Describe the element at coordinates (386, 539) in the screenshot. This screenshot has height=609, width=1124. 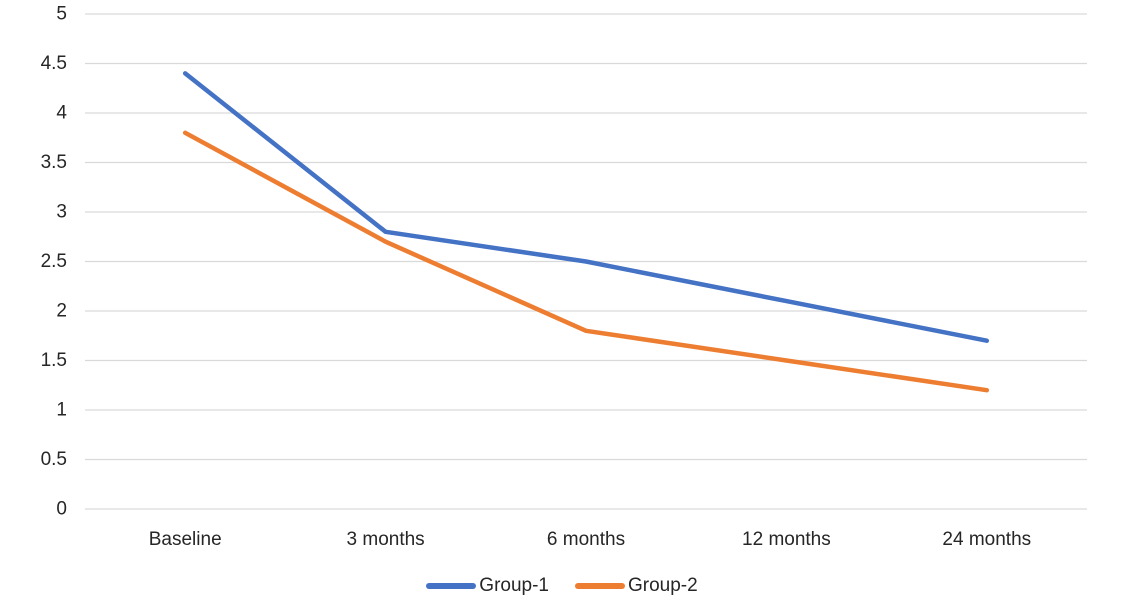
I see `x-axis-category-label: 3 months` at that location.